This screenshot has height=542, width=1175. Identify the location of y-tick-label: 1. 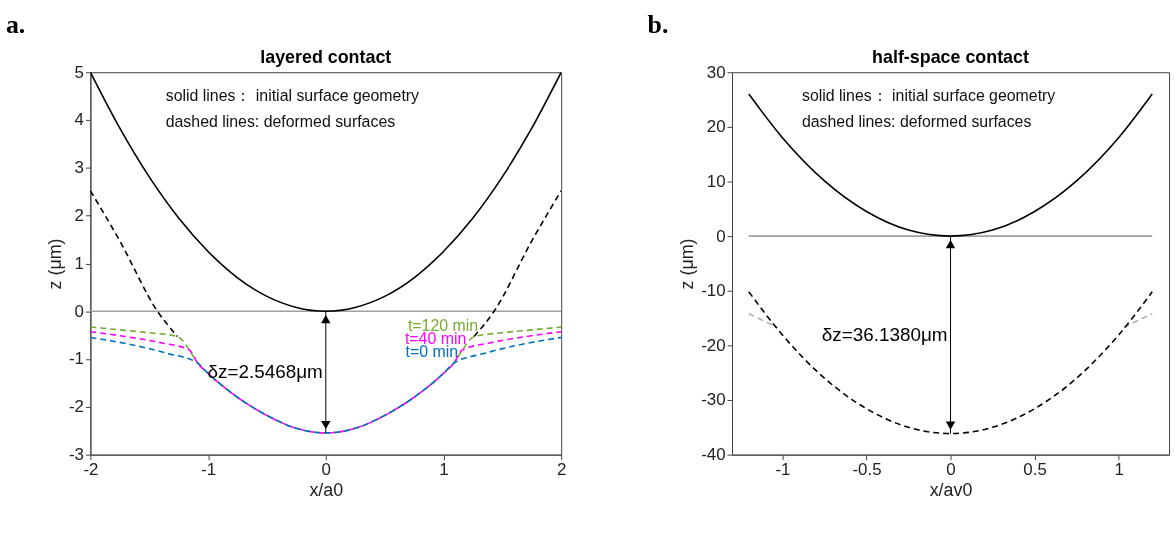
(79, 263).